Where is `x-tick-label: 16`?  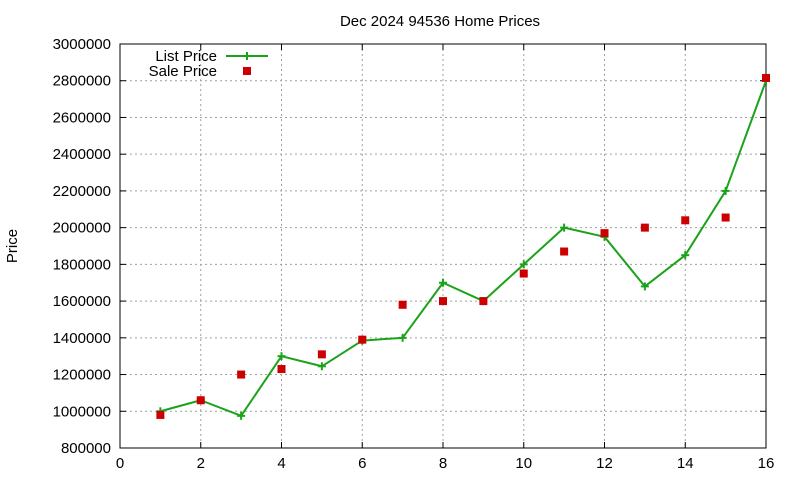
x-tick-label: 16 is located at coordinates (766, 463).